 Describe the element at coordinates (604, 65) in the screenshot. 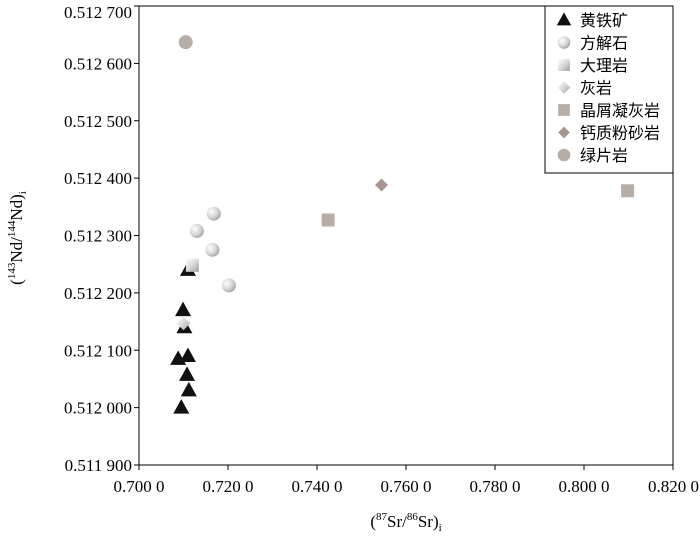

I see `legend-label: 大理岩` at that location.